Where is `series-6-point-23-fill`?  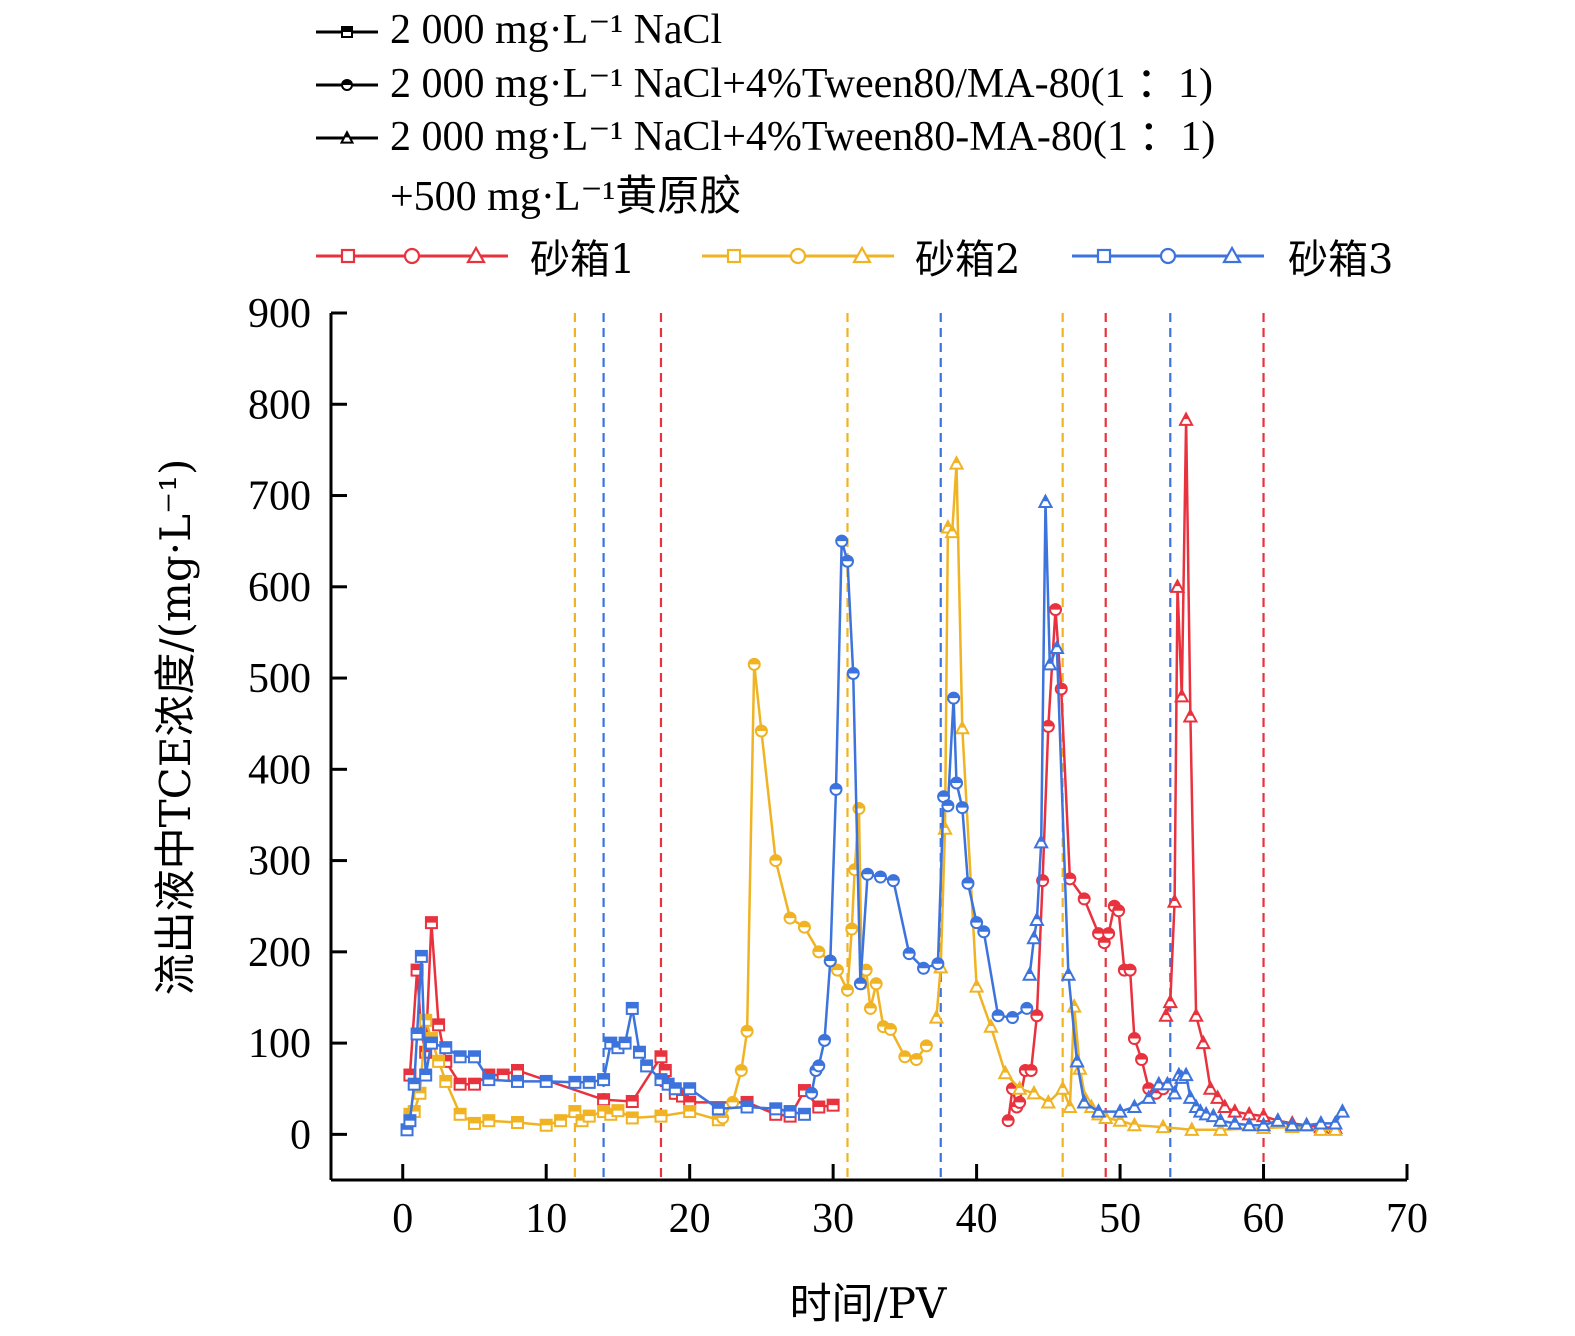
series-6-point-23-fill is located at coordinates (1134, 1121).